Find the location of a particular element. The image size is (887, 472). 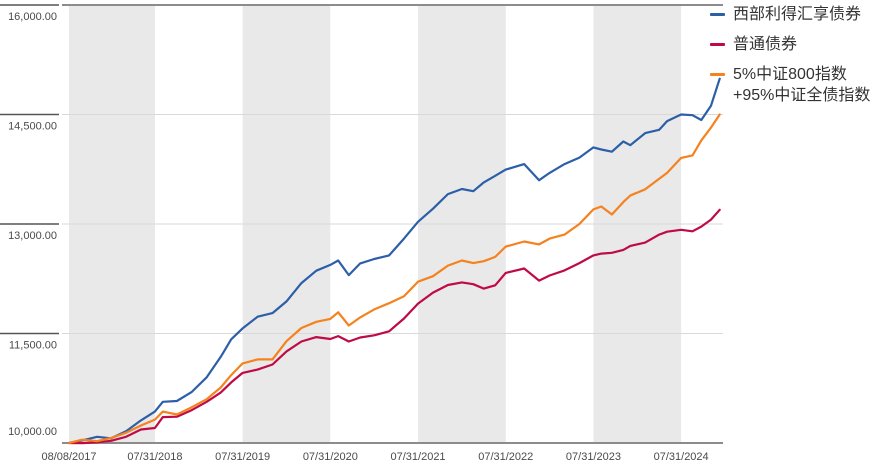

x-axis-label: 07/31/2021 is located at coordinates (418, 457).